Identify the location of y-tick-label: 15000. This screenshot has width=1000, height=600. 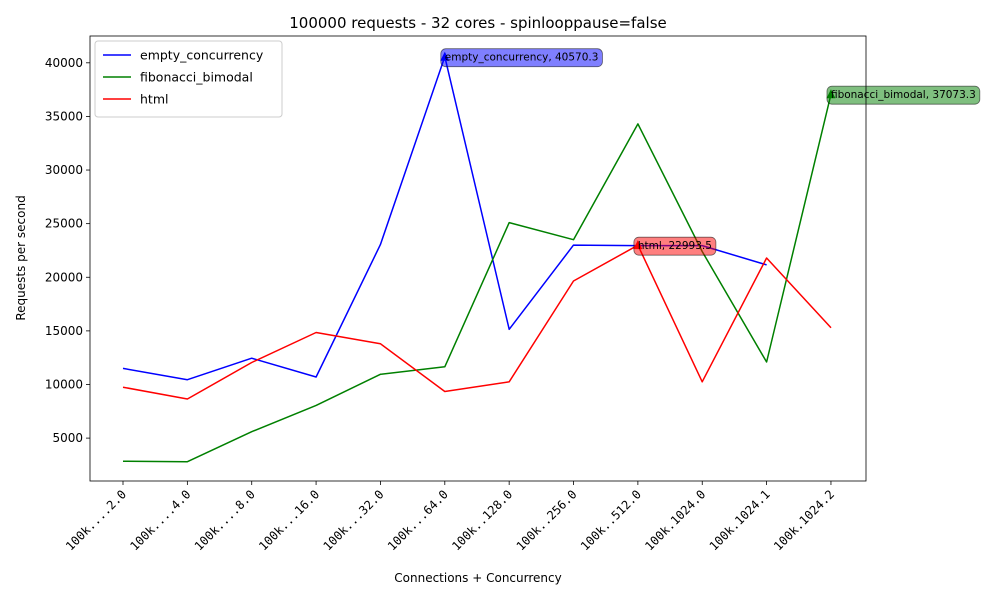
(64, 331).